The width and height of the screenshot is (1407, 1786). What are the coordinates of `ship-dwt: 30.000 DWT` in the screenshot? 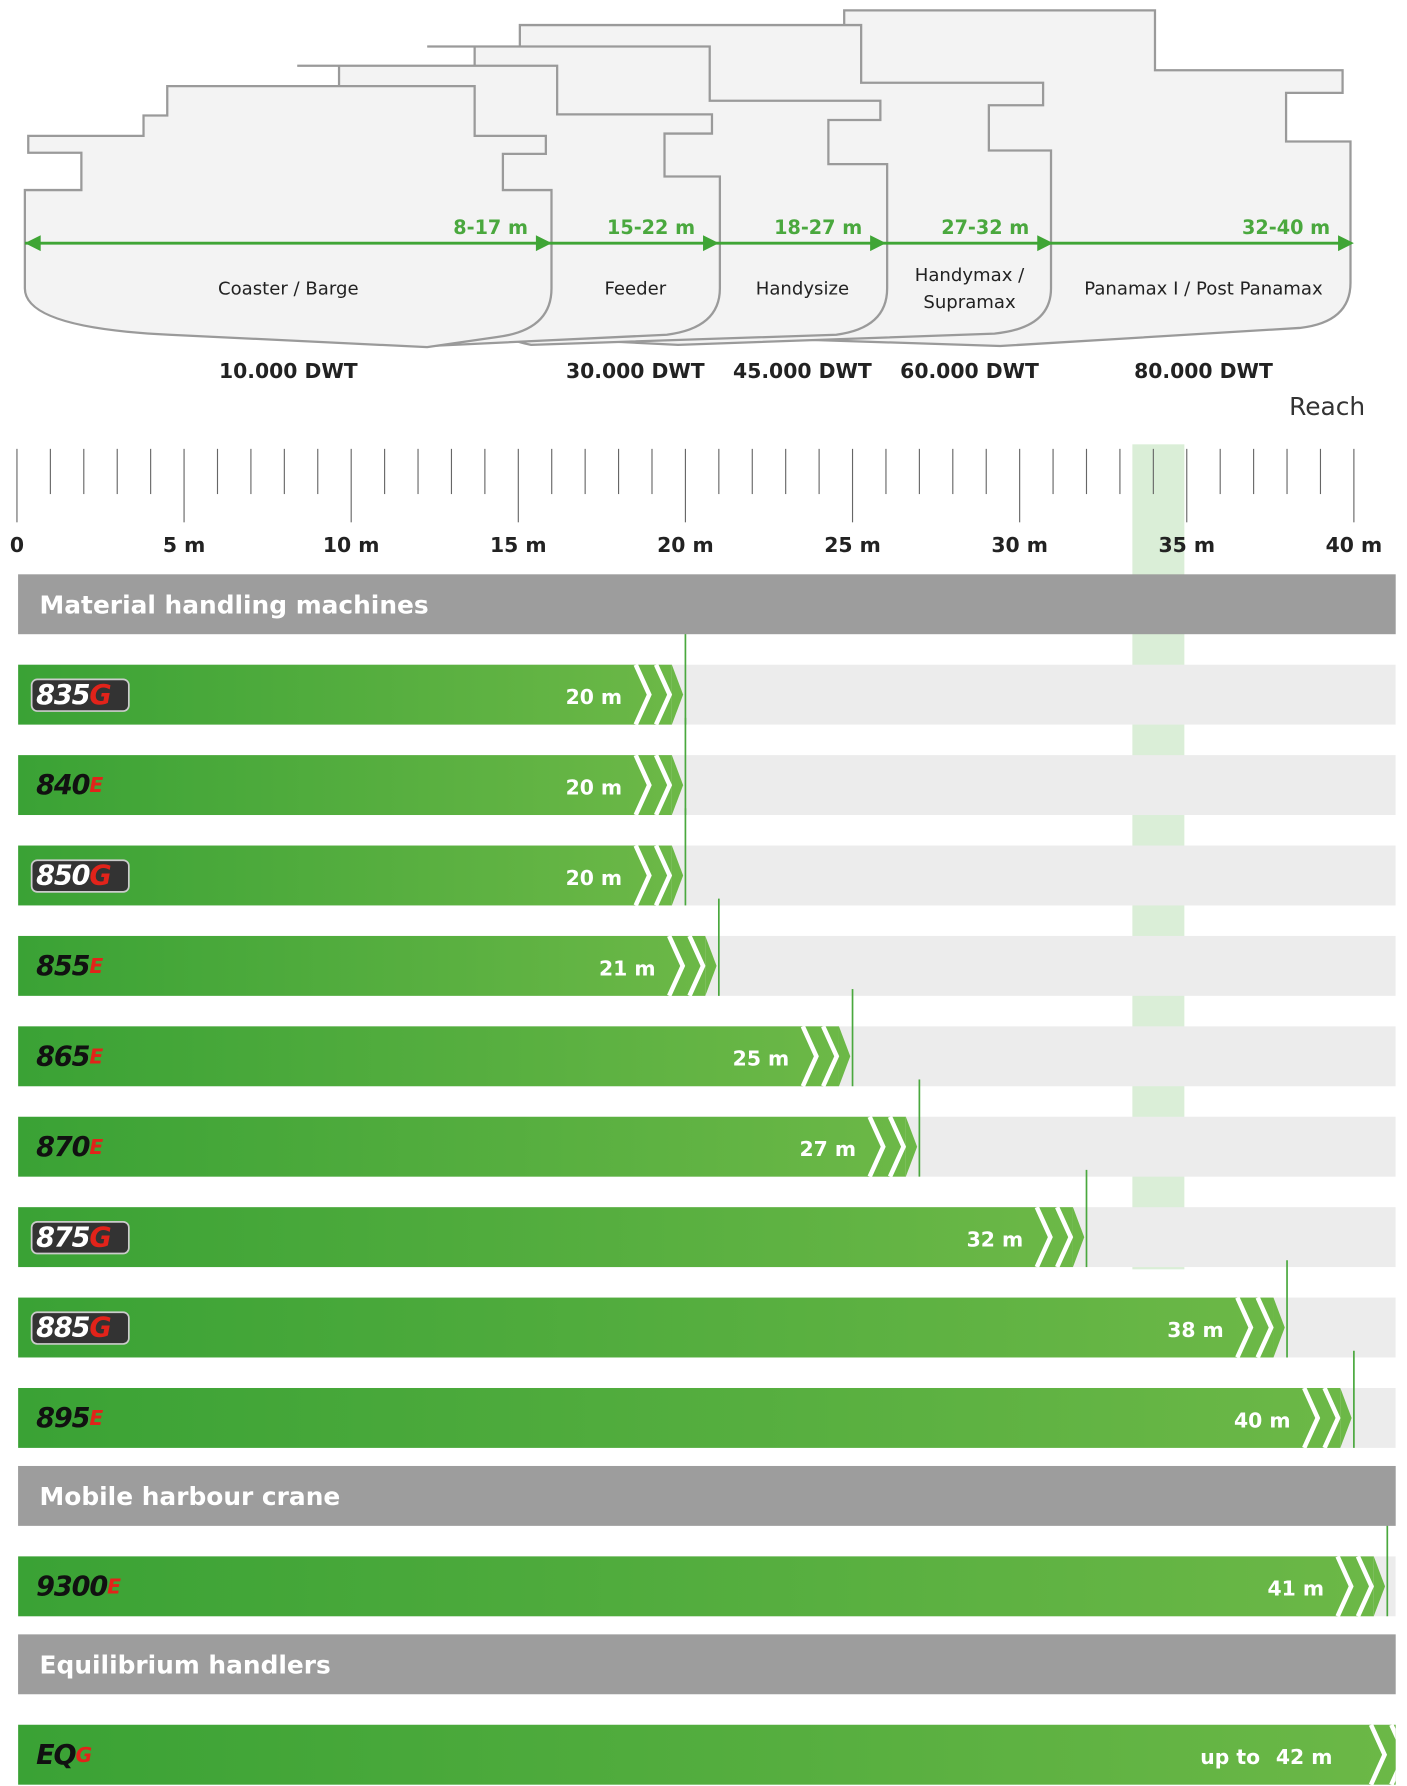 It's located at (635, 371).